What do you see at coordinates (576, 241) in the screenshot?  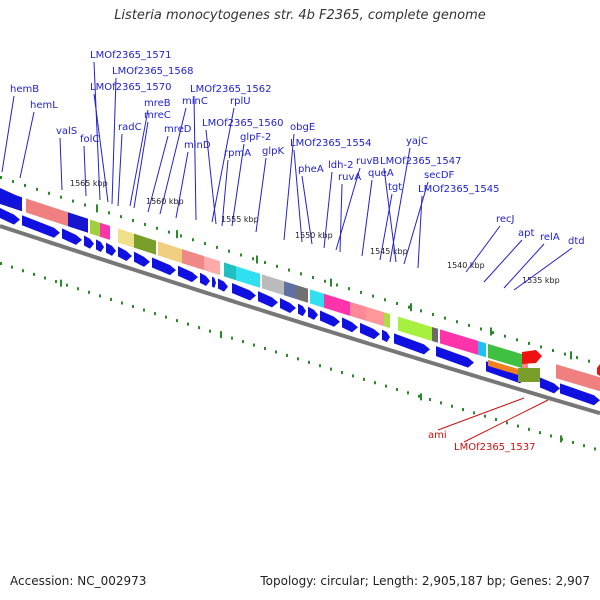 I see `gene-label: dtd` at bounding box center [576, 241].